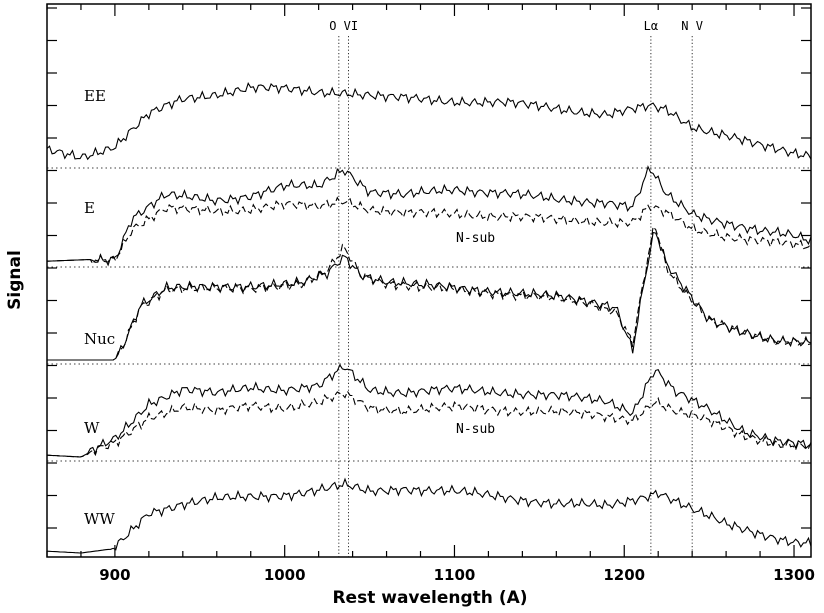  What do you see at coordinates (692, 26) in the screenshot?
I see `reference-line-label: N V` at bounding box center [692, 26].